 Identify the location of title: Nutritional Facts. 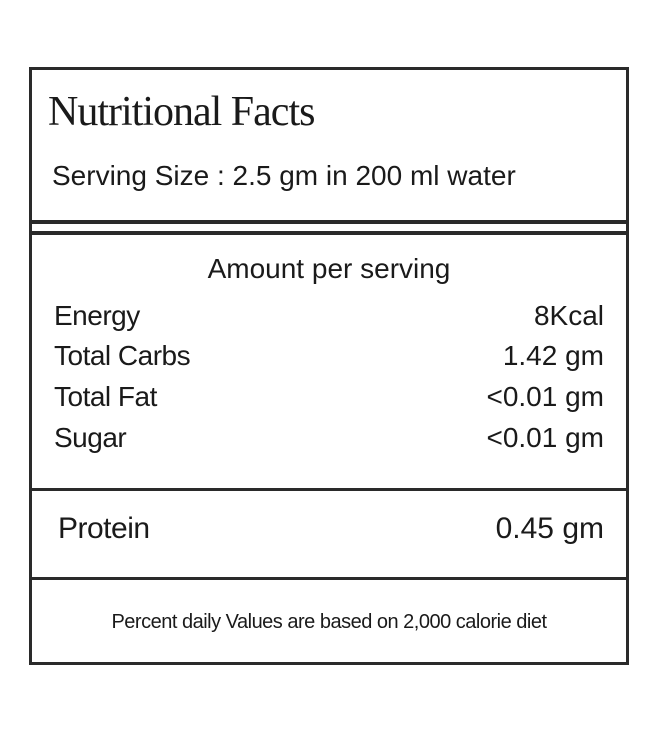
(181, 112).